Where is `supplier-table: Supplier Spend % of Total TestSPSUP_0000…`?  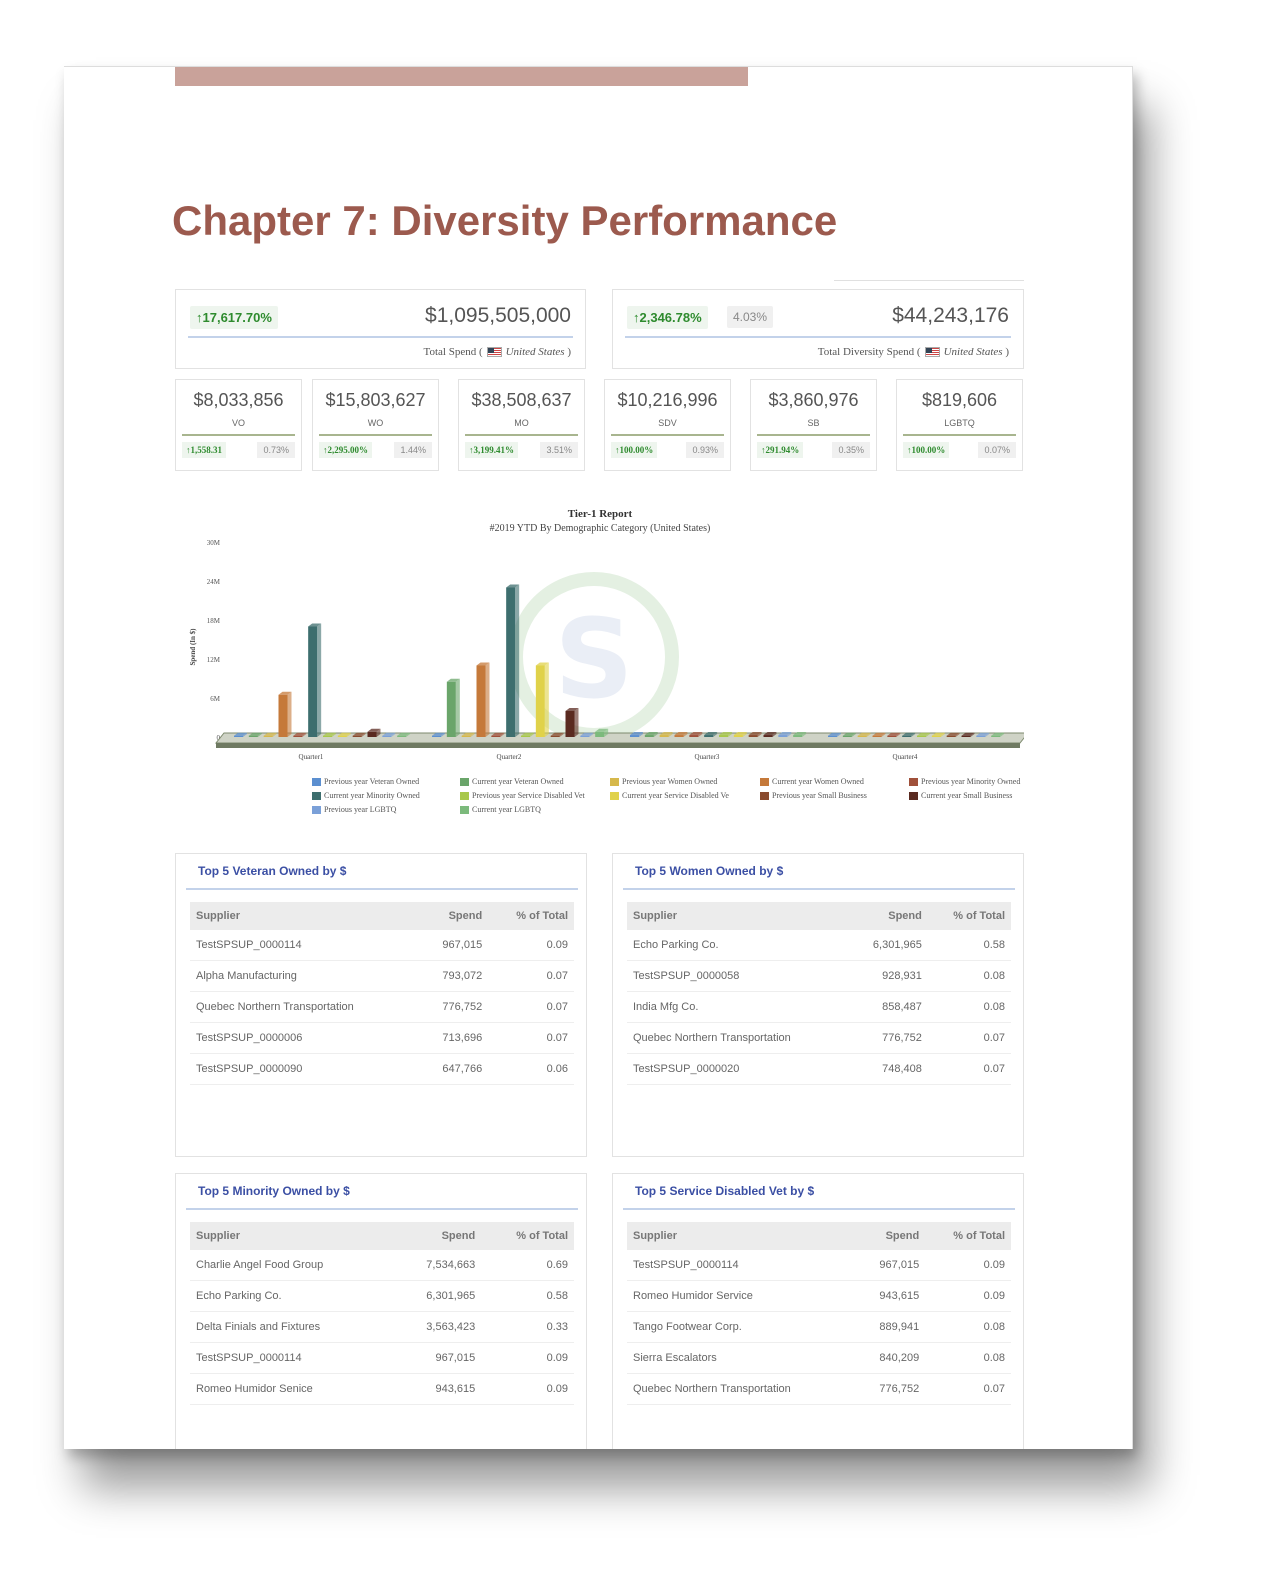 supplier-table: Supplier Spend % of Total TestSPSUP_0000… is located at coordinates (819, 1313).